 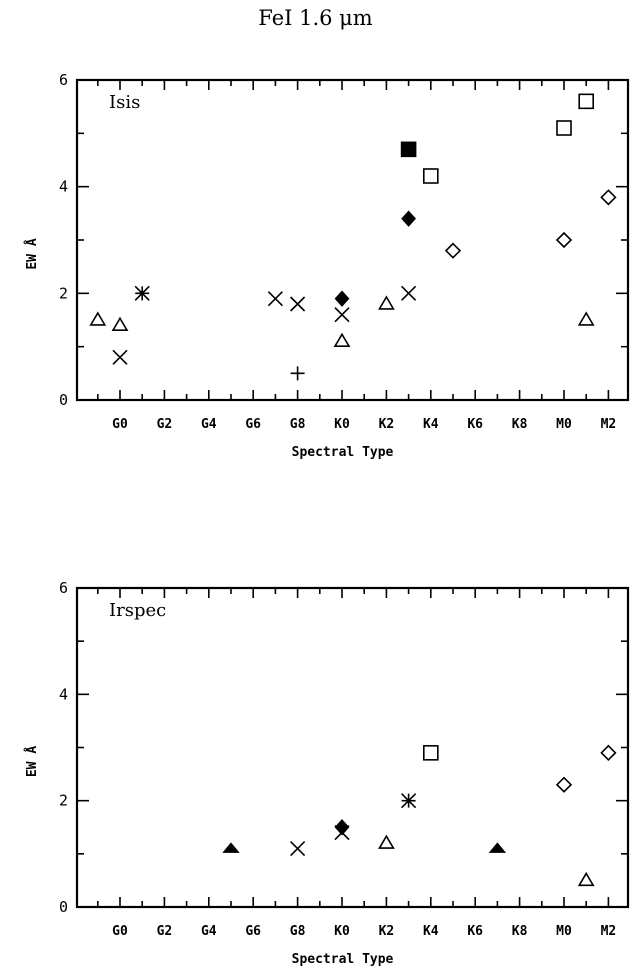 I want to click on panel-label: Irspec, so click(x=137, y=610).